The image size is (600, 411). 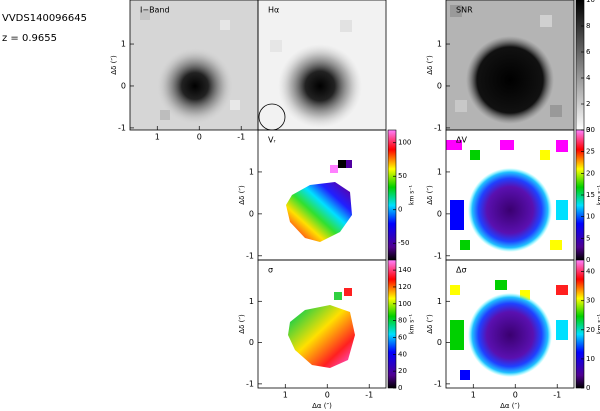 I want to click on panel-title: SNR, so click(x=464, y=10).